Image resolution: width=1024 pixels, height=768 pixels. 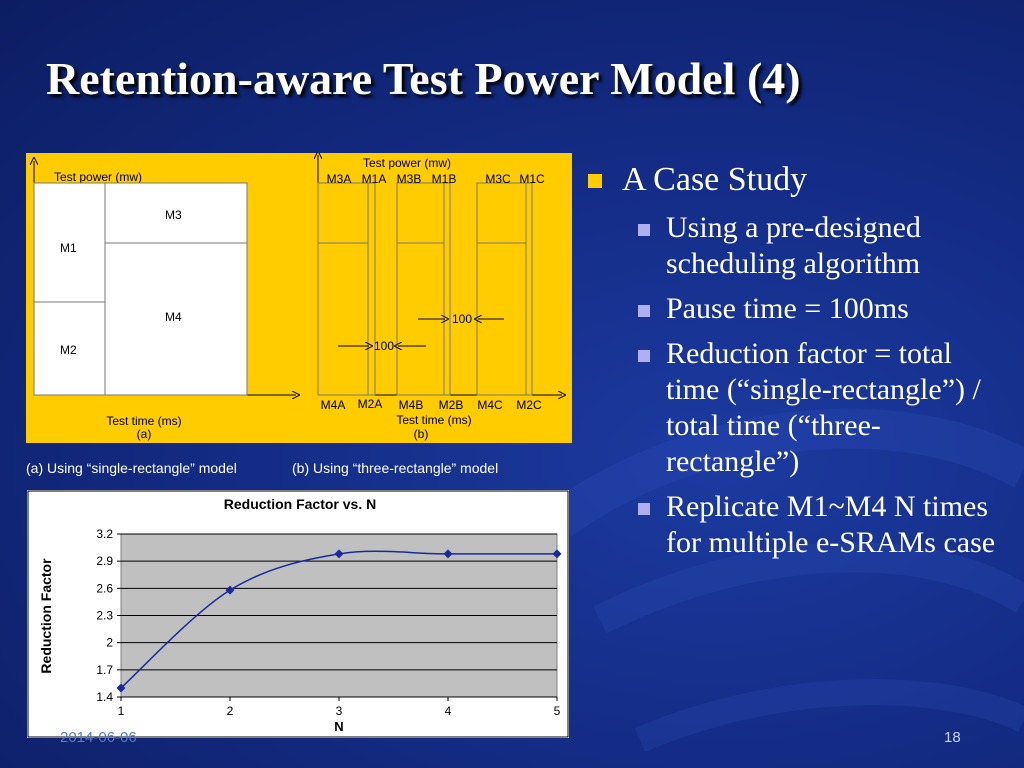 I want to click on label-m3b: M3B, so click(x=409, y=179).